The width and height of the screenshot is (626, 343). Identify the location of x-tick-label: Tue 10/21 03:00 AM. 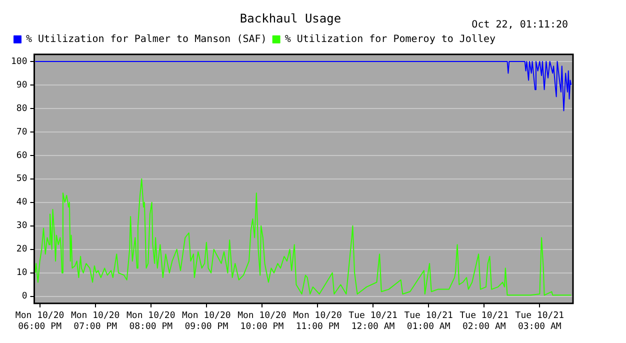
(539, 321).